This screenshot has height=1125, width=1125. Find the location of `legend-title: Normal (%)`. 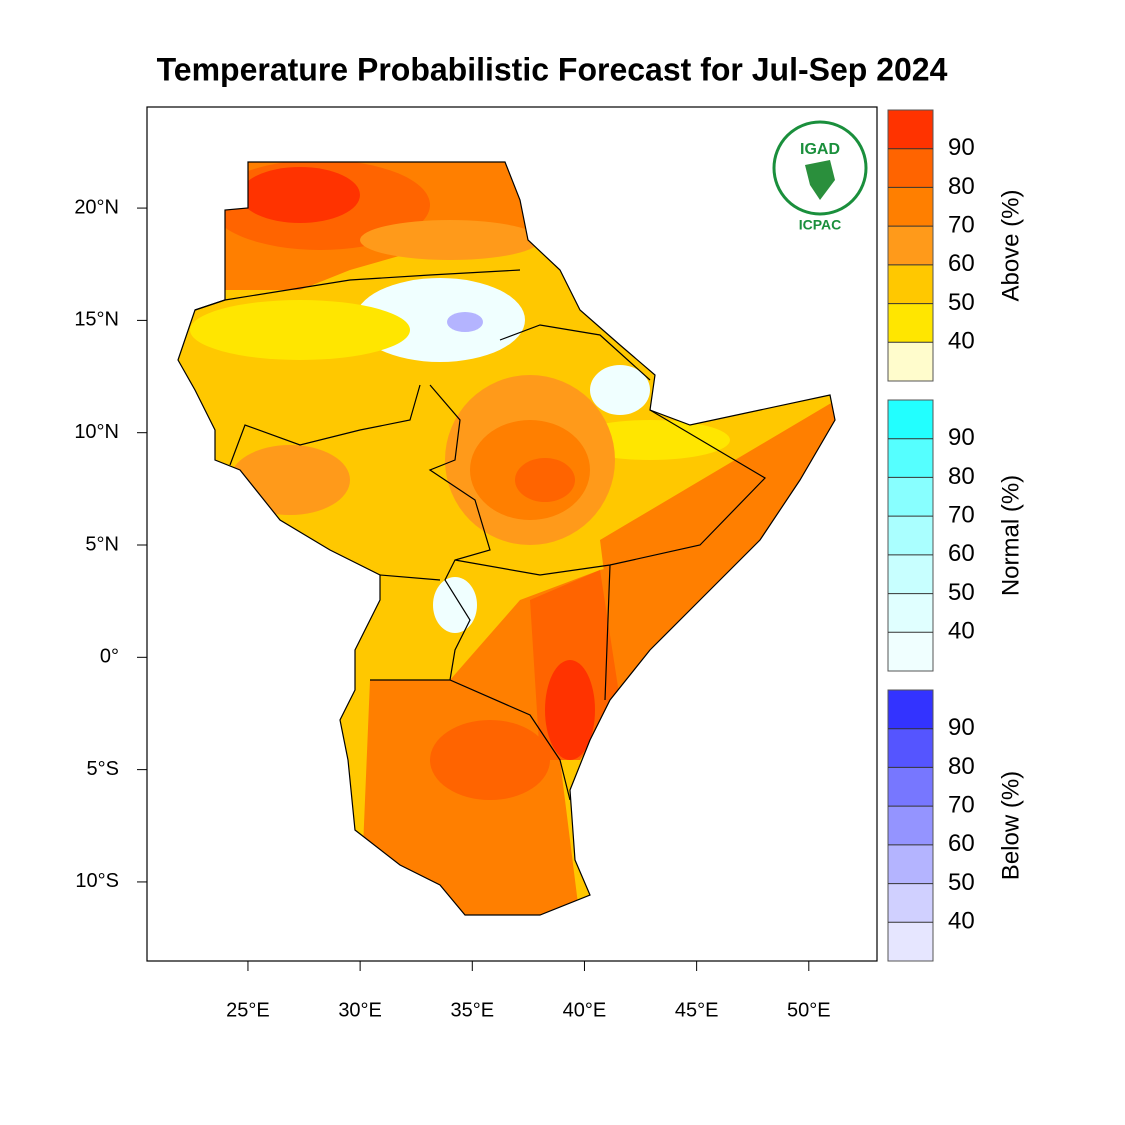

legend-title: Normal (%) is located at coordinates (1010, 535).